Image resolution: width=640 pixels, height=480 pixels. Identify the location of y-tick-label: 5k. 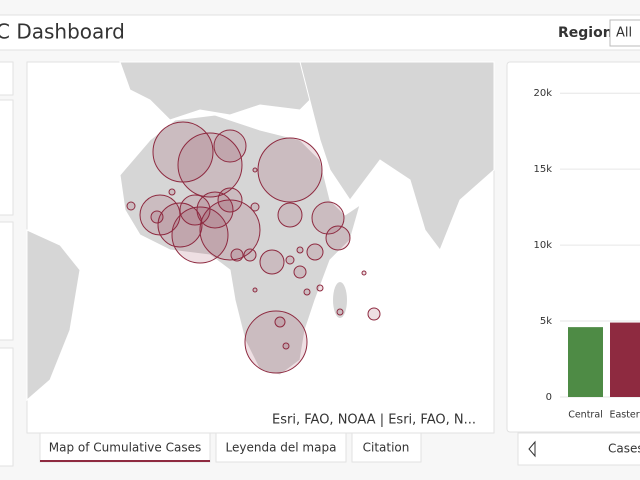
(546, 321).